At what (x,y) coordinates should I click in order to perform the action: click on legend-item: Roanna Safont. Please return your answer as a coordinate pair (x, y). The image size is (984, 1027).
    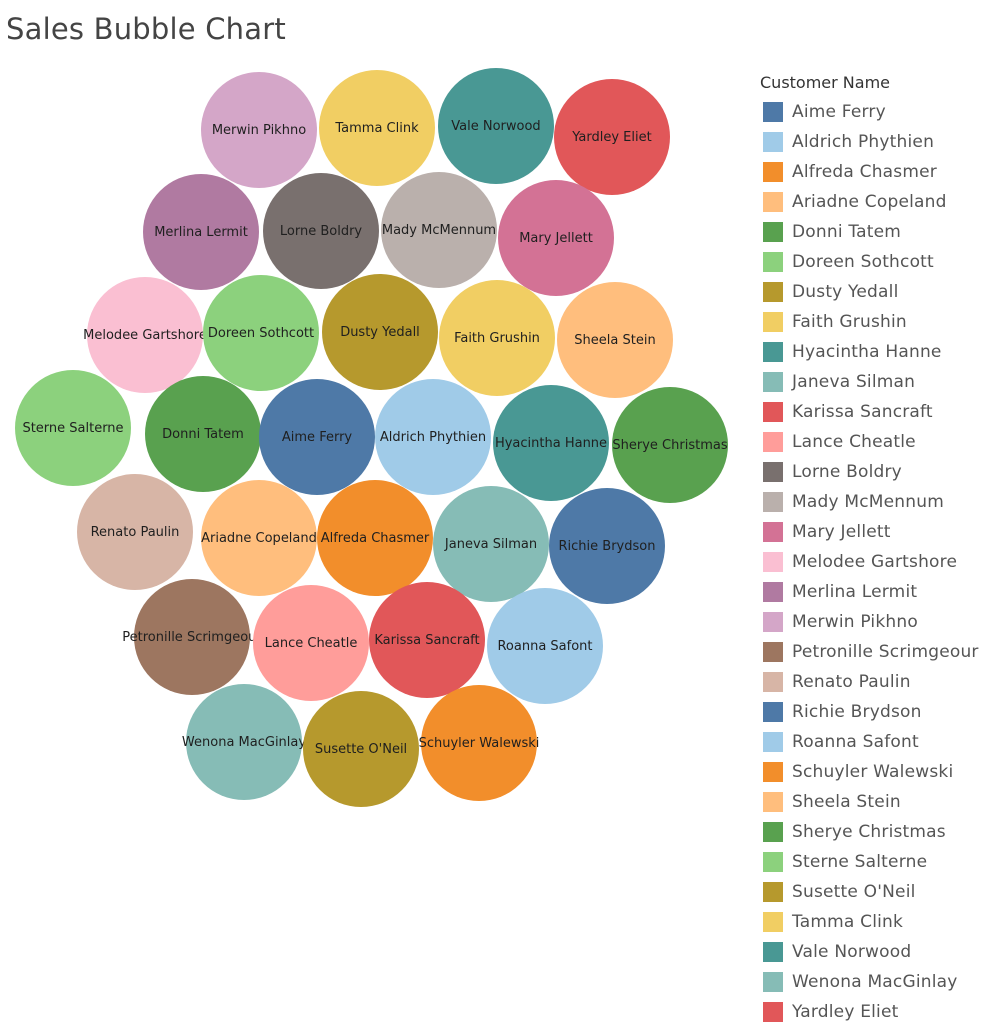
    Looking at the image, I should click on (872, 742).